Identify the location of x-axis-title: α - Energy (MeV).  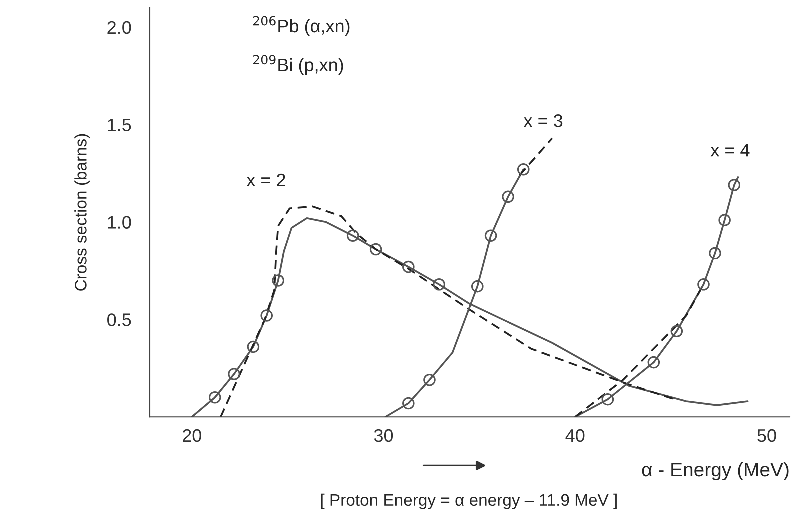
(715, 471).